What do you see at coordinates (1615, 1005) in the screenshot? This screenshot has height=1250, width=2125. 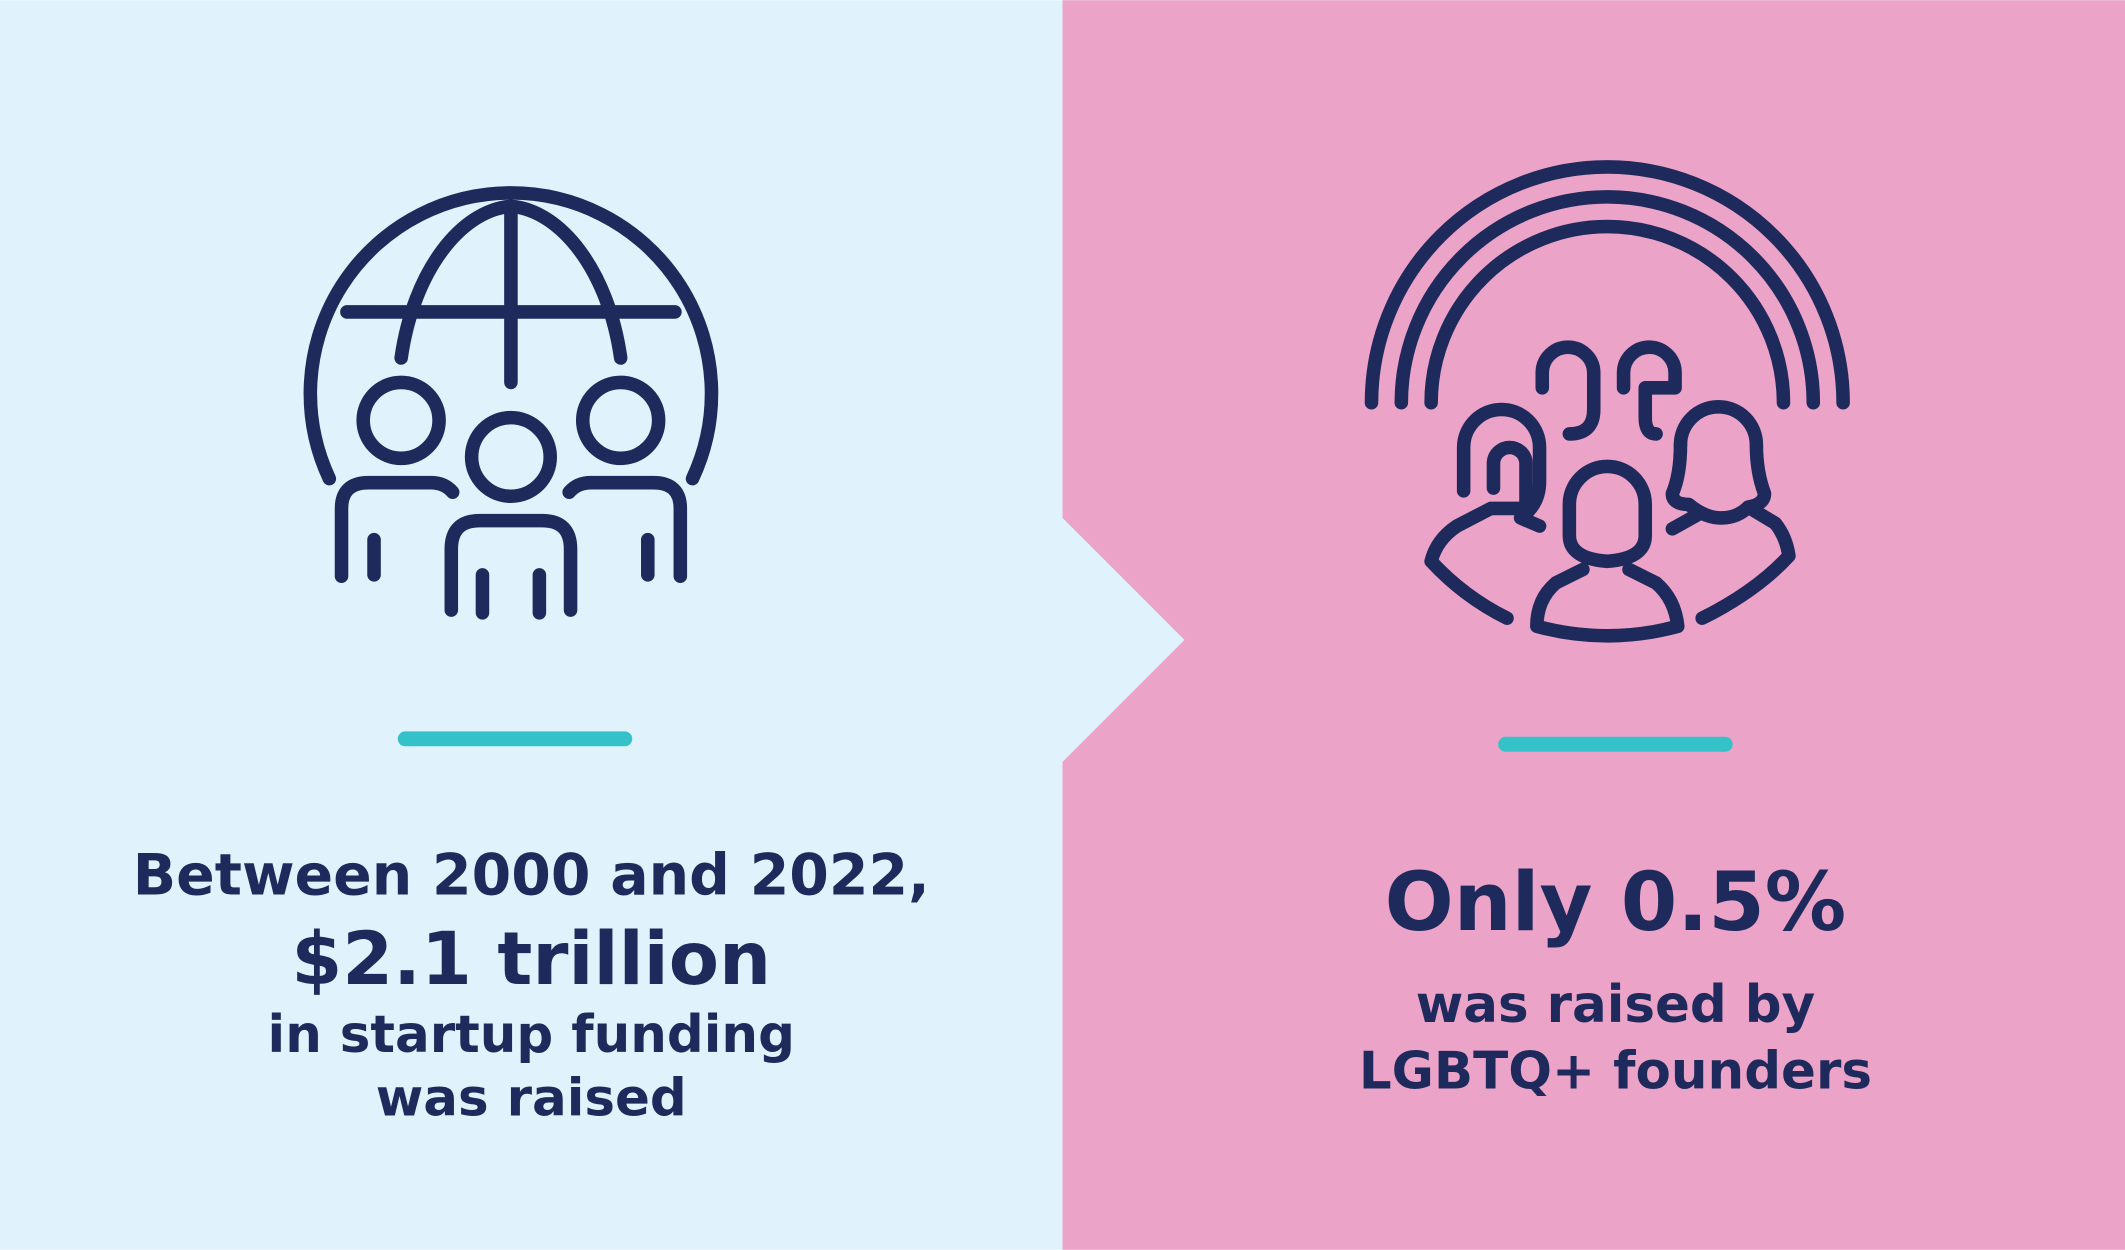 I see `stat-text: was raised by` at bounding box center [1615, 1005].